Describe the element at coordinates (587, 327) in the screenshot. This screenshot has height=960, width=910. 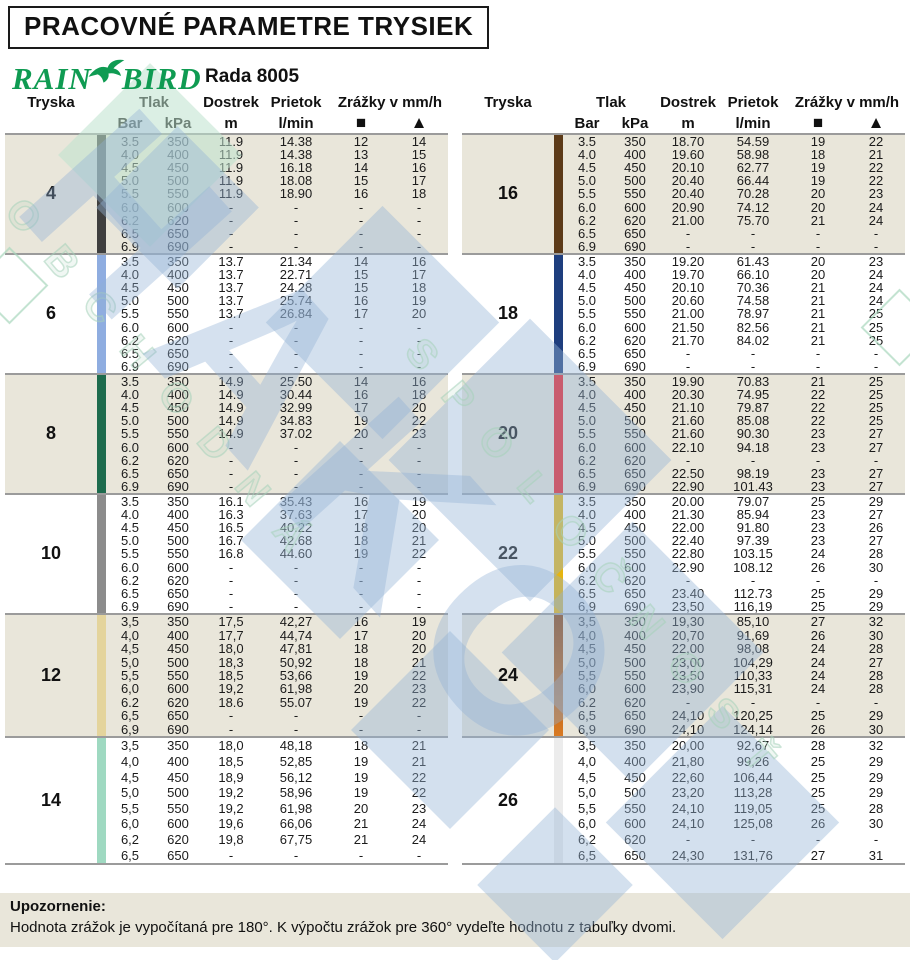
I see `cell-bar: 6.0` at that location.